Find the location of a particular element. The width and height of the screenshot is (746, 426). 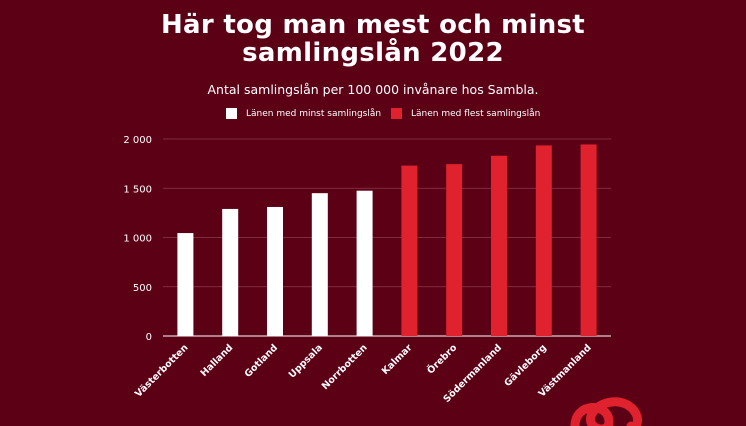

y-tick-label: 1 500 is located at coordinates (137, 189).